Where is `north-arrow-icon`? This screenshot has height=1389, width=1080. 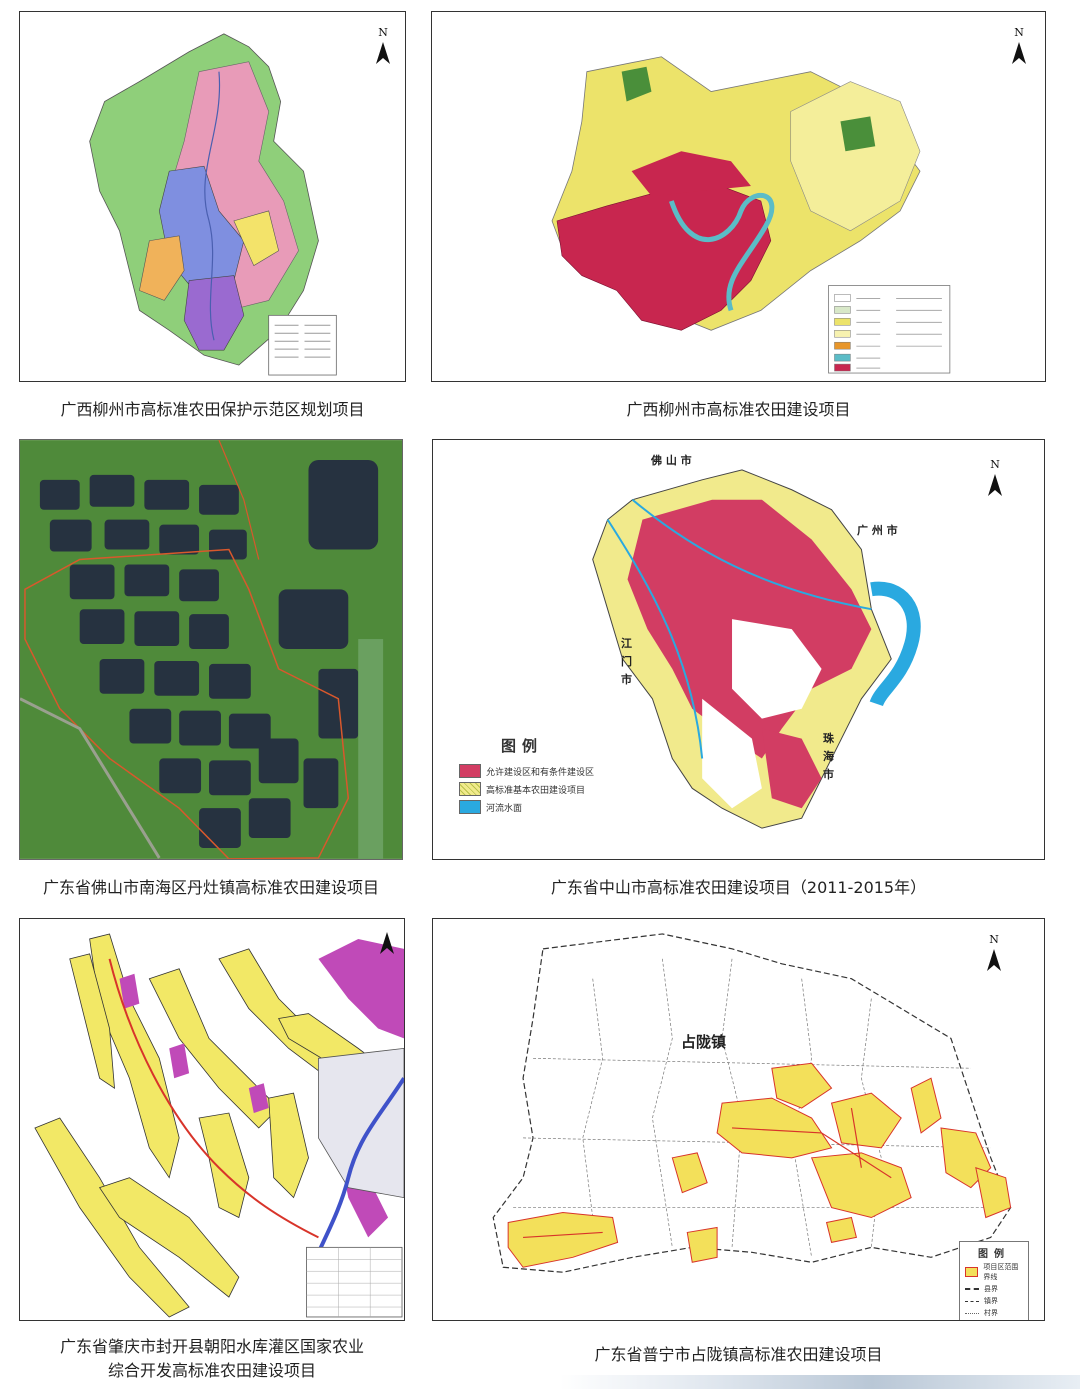 north-arrow-icon is located at coordinates (387, 950).